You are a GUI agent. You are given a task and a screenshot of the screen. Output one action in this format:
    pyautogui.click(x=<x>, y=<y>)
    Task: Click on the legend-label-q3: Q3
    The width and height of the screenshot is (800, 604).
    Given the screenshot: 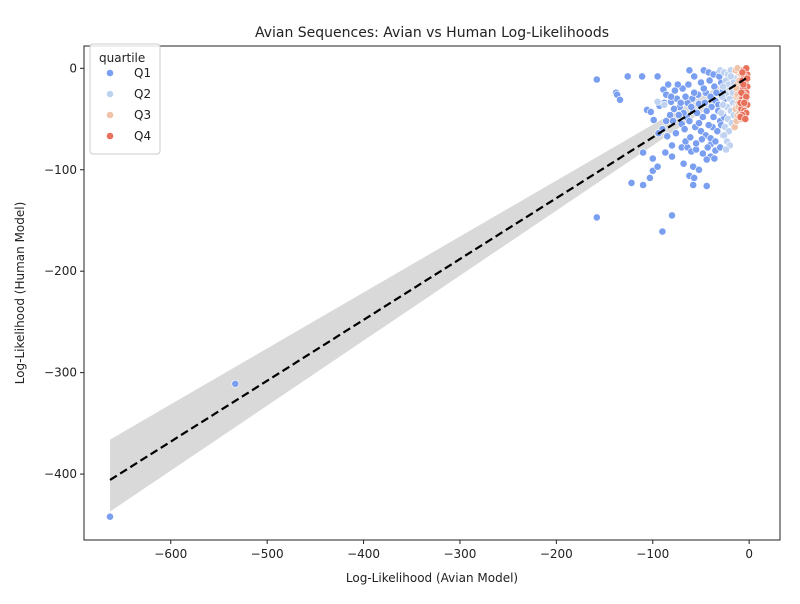 What is the action you would take?
    pyautogui.click(x=142, y=115)
    